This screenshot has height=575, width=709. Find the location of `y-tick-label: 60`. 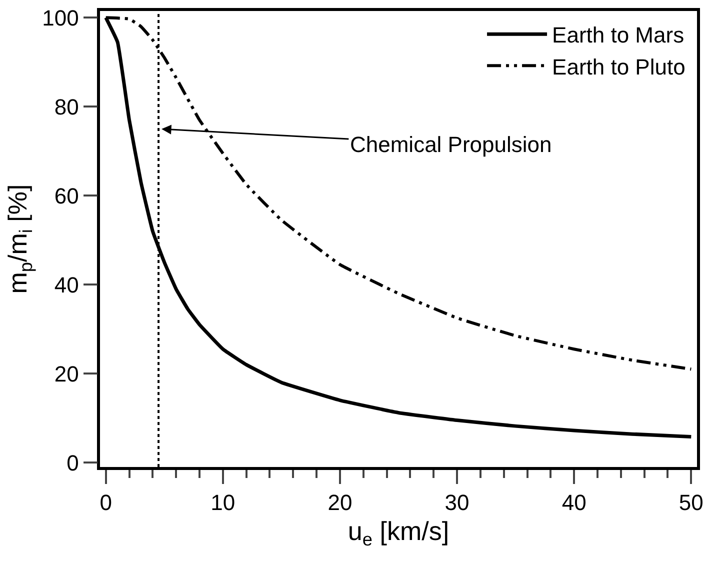

y-tick-label: 60 is located at coordinates (66, 195).